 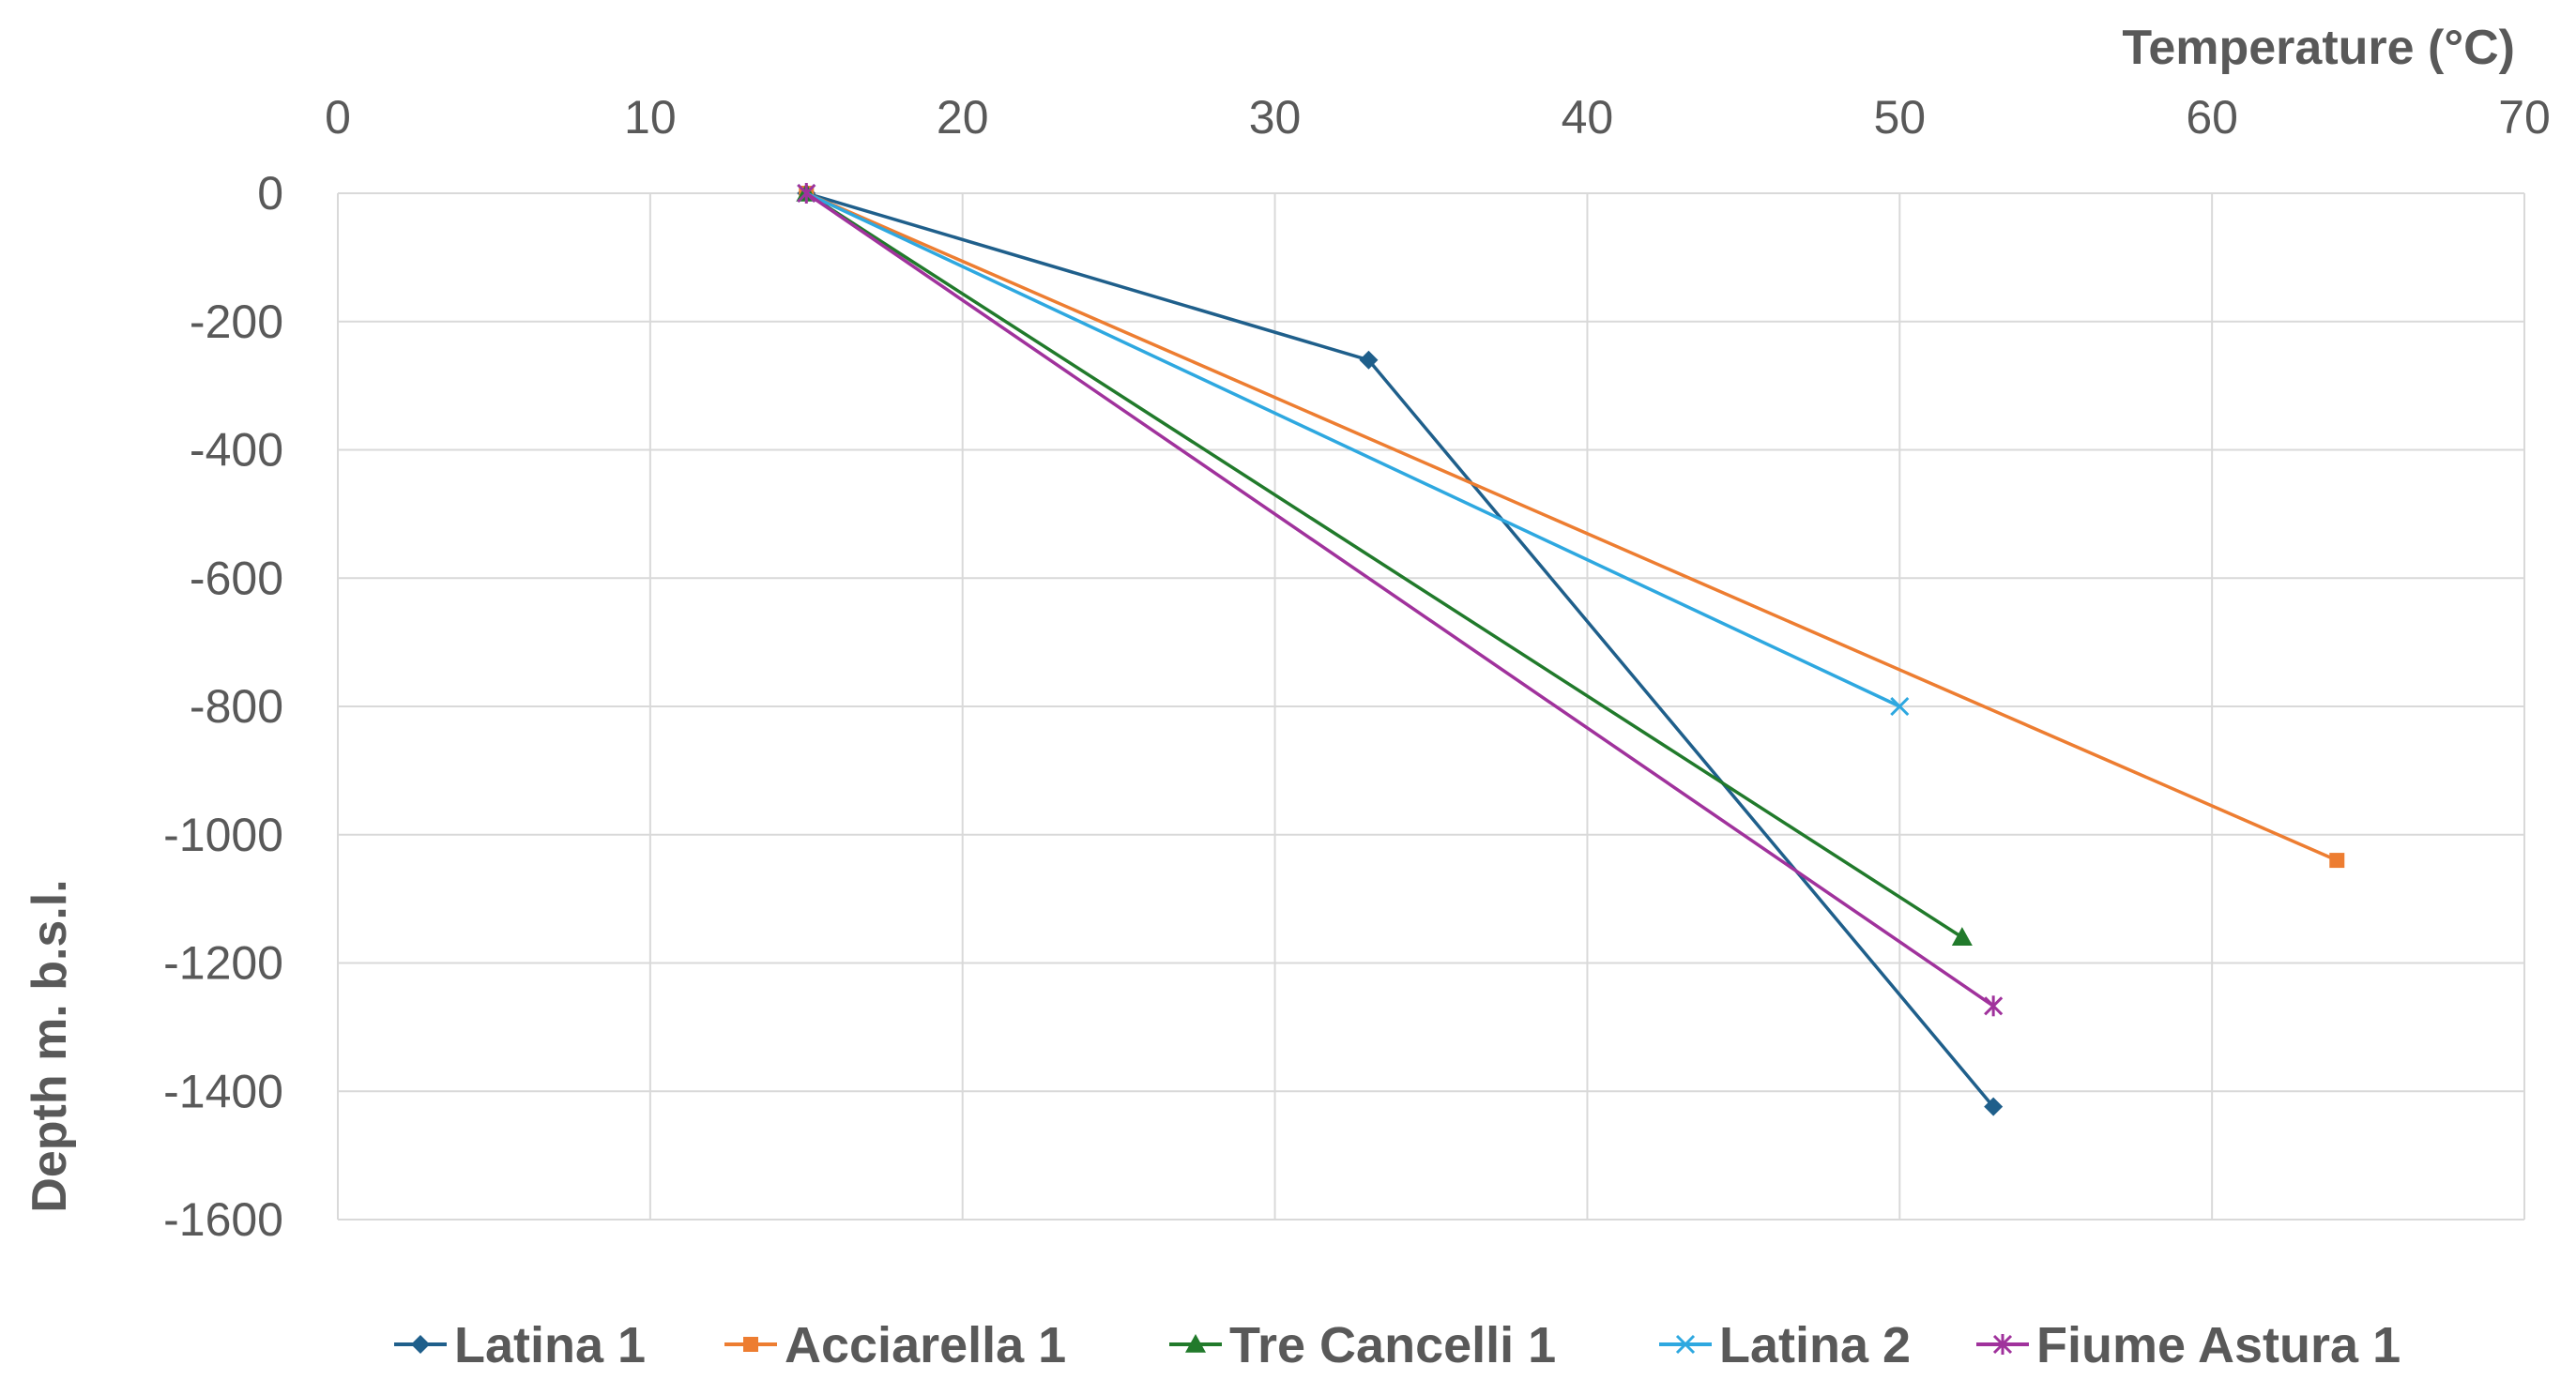 What do you see at coordinates (2318, 48) in the screenshot?
I see `x-axis-title: Temperature (°C)` at bounding box center [2318, 48].